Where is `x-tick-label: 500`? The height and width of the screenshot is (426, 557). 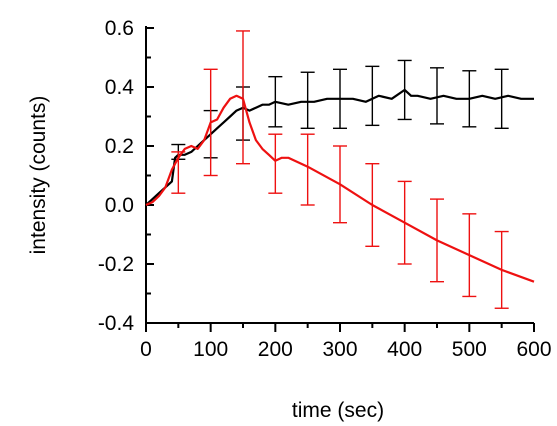
x-tick-label: 500 is located at coordinates (469, 349).